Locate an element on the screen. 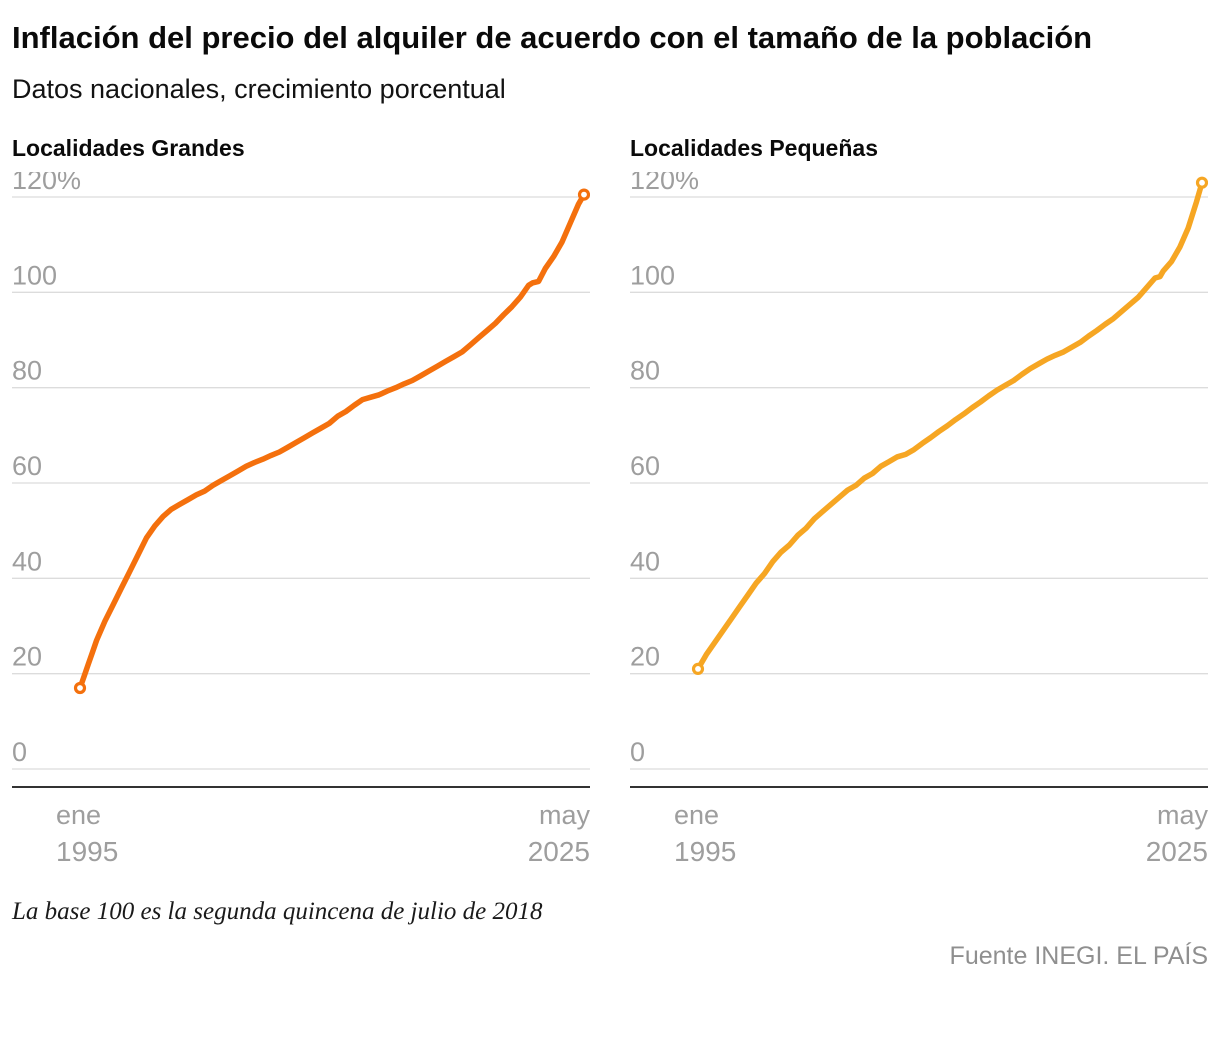  panel-title-pequenas: Localidades Pequeñas is located at coordinates (754, 148).